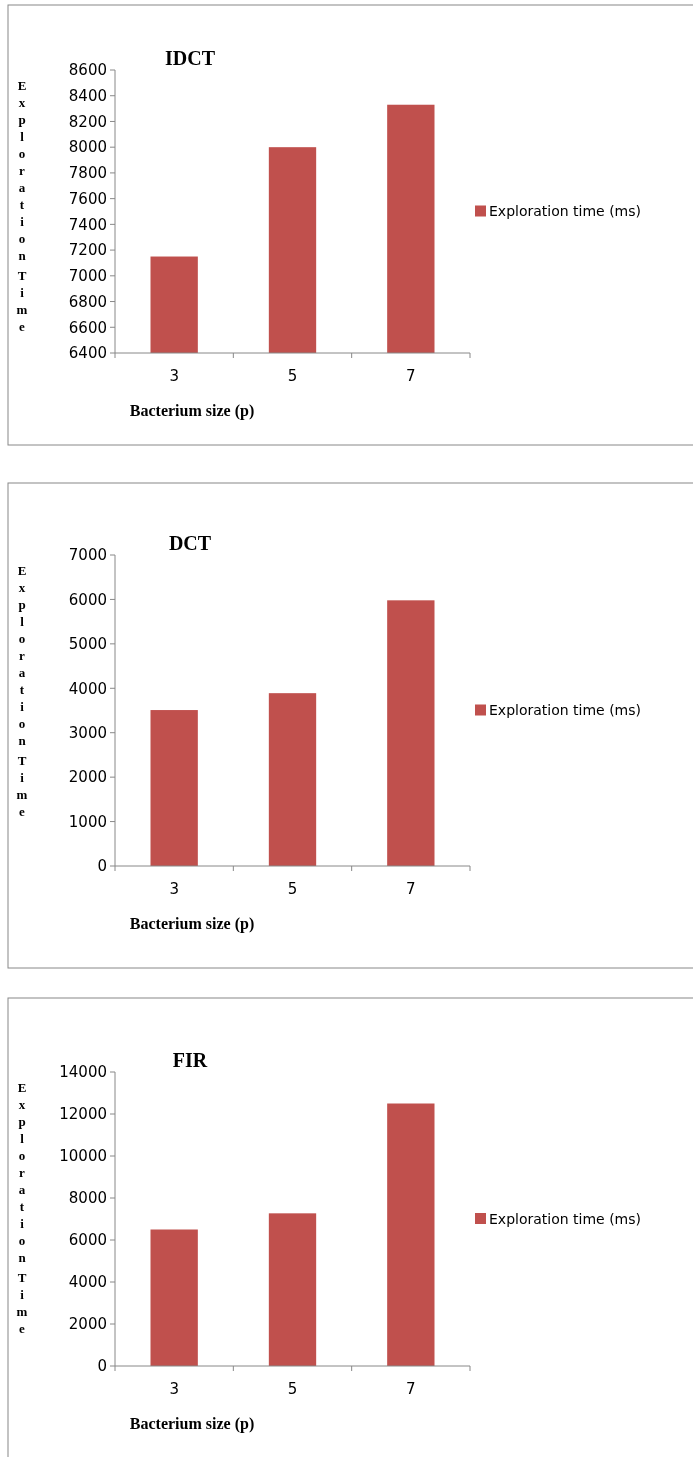  What do you see at coordinates (87, 250) in the screenshot?
I see `y-tick-label: 7200` at bounding box center [87, 250].